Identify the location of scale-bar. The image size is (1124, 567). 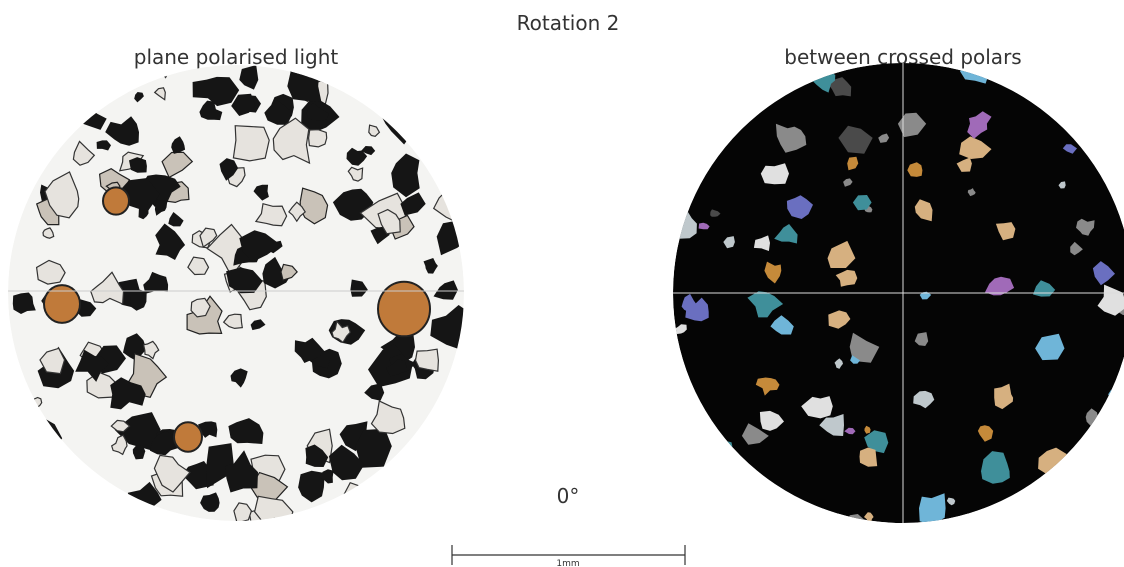
(568, 555).